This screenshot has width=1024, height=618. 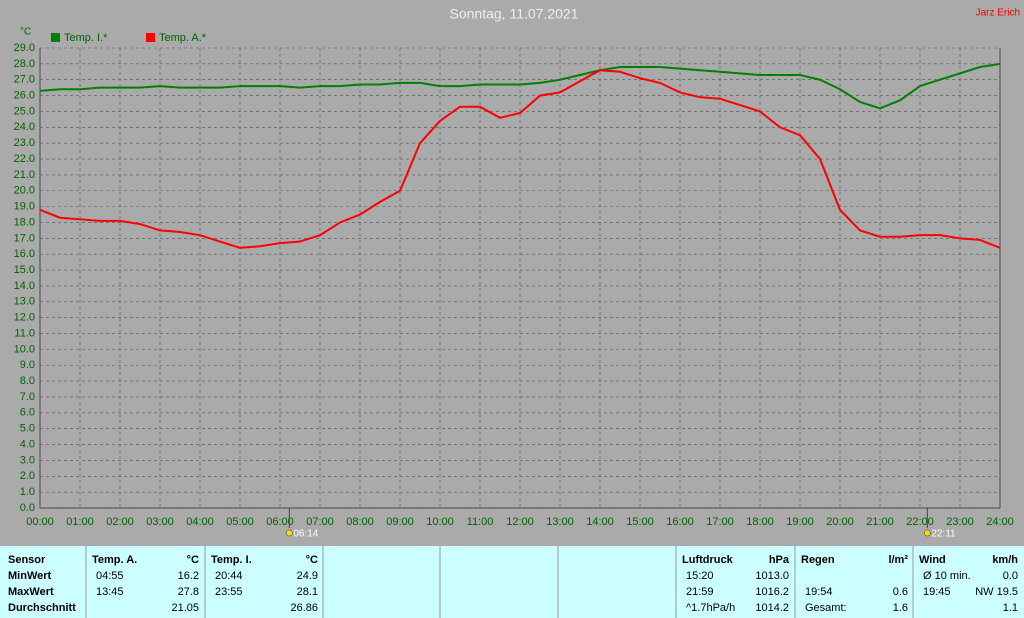 What do you see at coordinates (1000, 522) in the screenshot?
I see `x-tick-label: 24:00` at bounding box center [1000, 522].